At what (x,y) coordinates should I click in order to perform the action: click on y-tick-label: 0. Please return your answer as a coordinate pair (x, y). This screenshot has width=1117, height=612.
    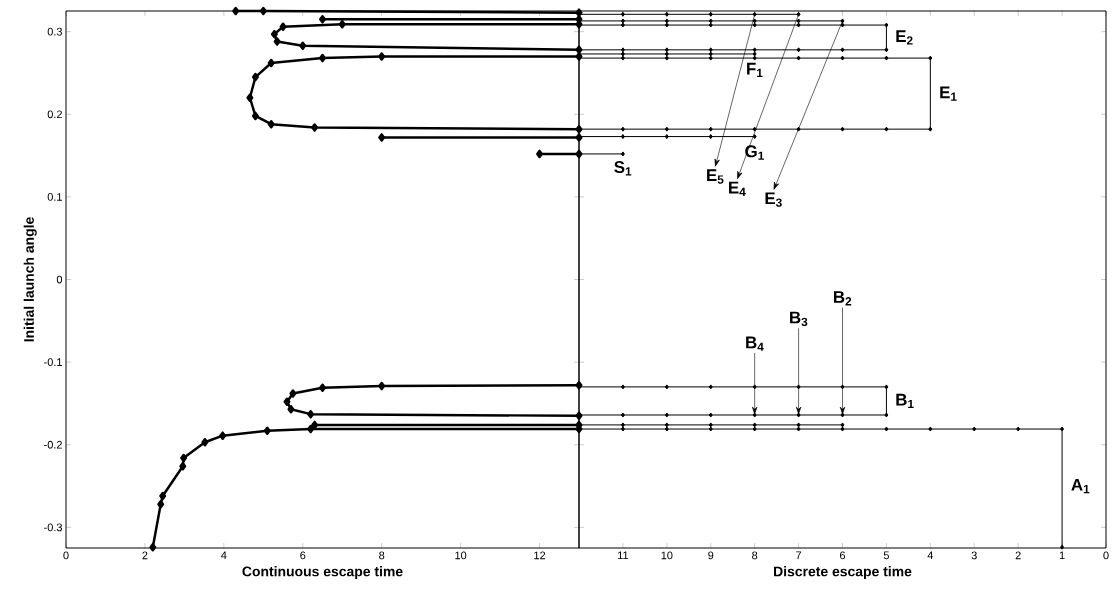
    Looking at the image, I should click on (59, 279).